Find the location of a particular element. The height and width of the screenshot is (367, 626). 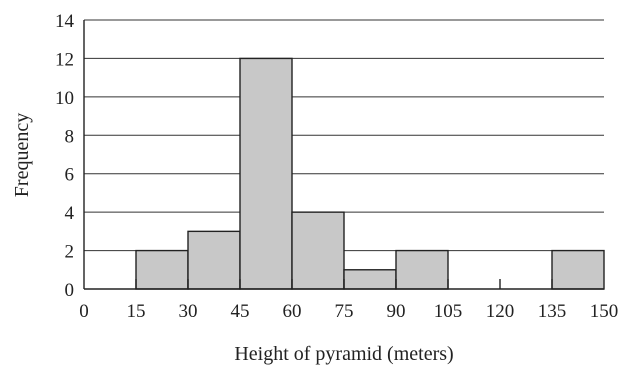

y-tick-label: 4 is located at coordinates (70, 213).